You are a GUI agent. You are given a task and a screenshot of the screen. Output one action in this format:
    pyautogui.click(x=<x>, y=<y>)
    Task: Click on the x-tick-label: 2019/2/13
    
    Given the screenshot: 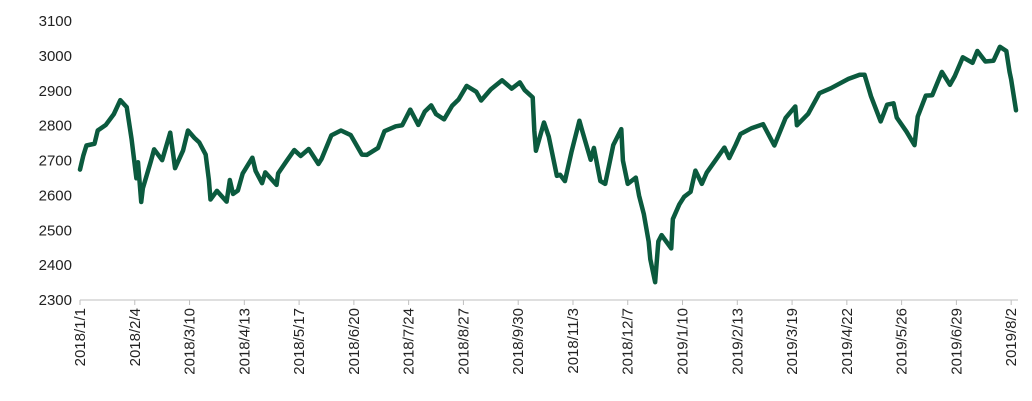 What is the action you would take?
    pyautogui.click(x=737, y=341)
    